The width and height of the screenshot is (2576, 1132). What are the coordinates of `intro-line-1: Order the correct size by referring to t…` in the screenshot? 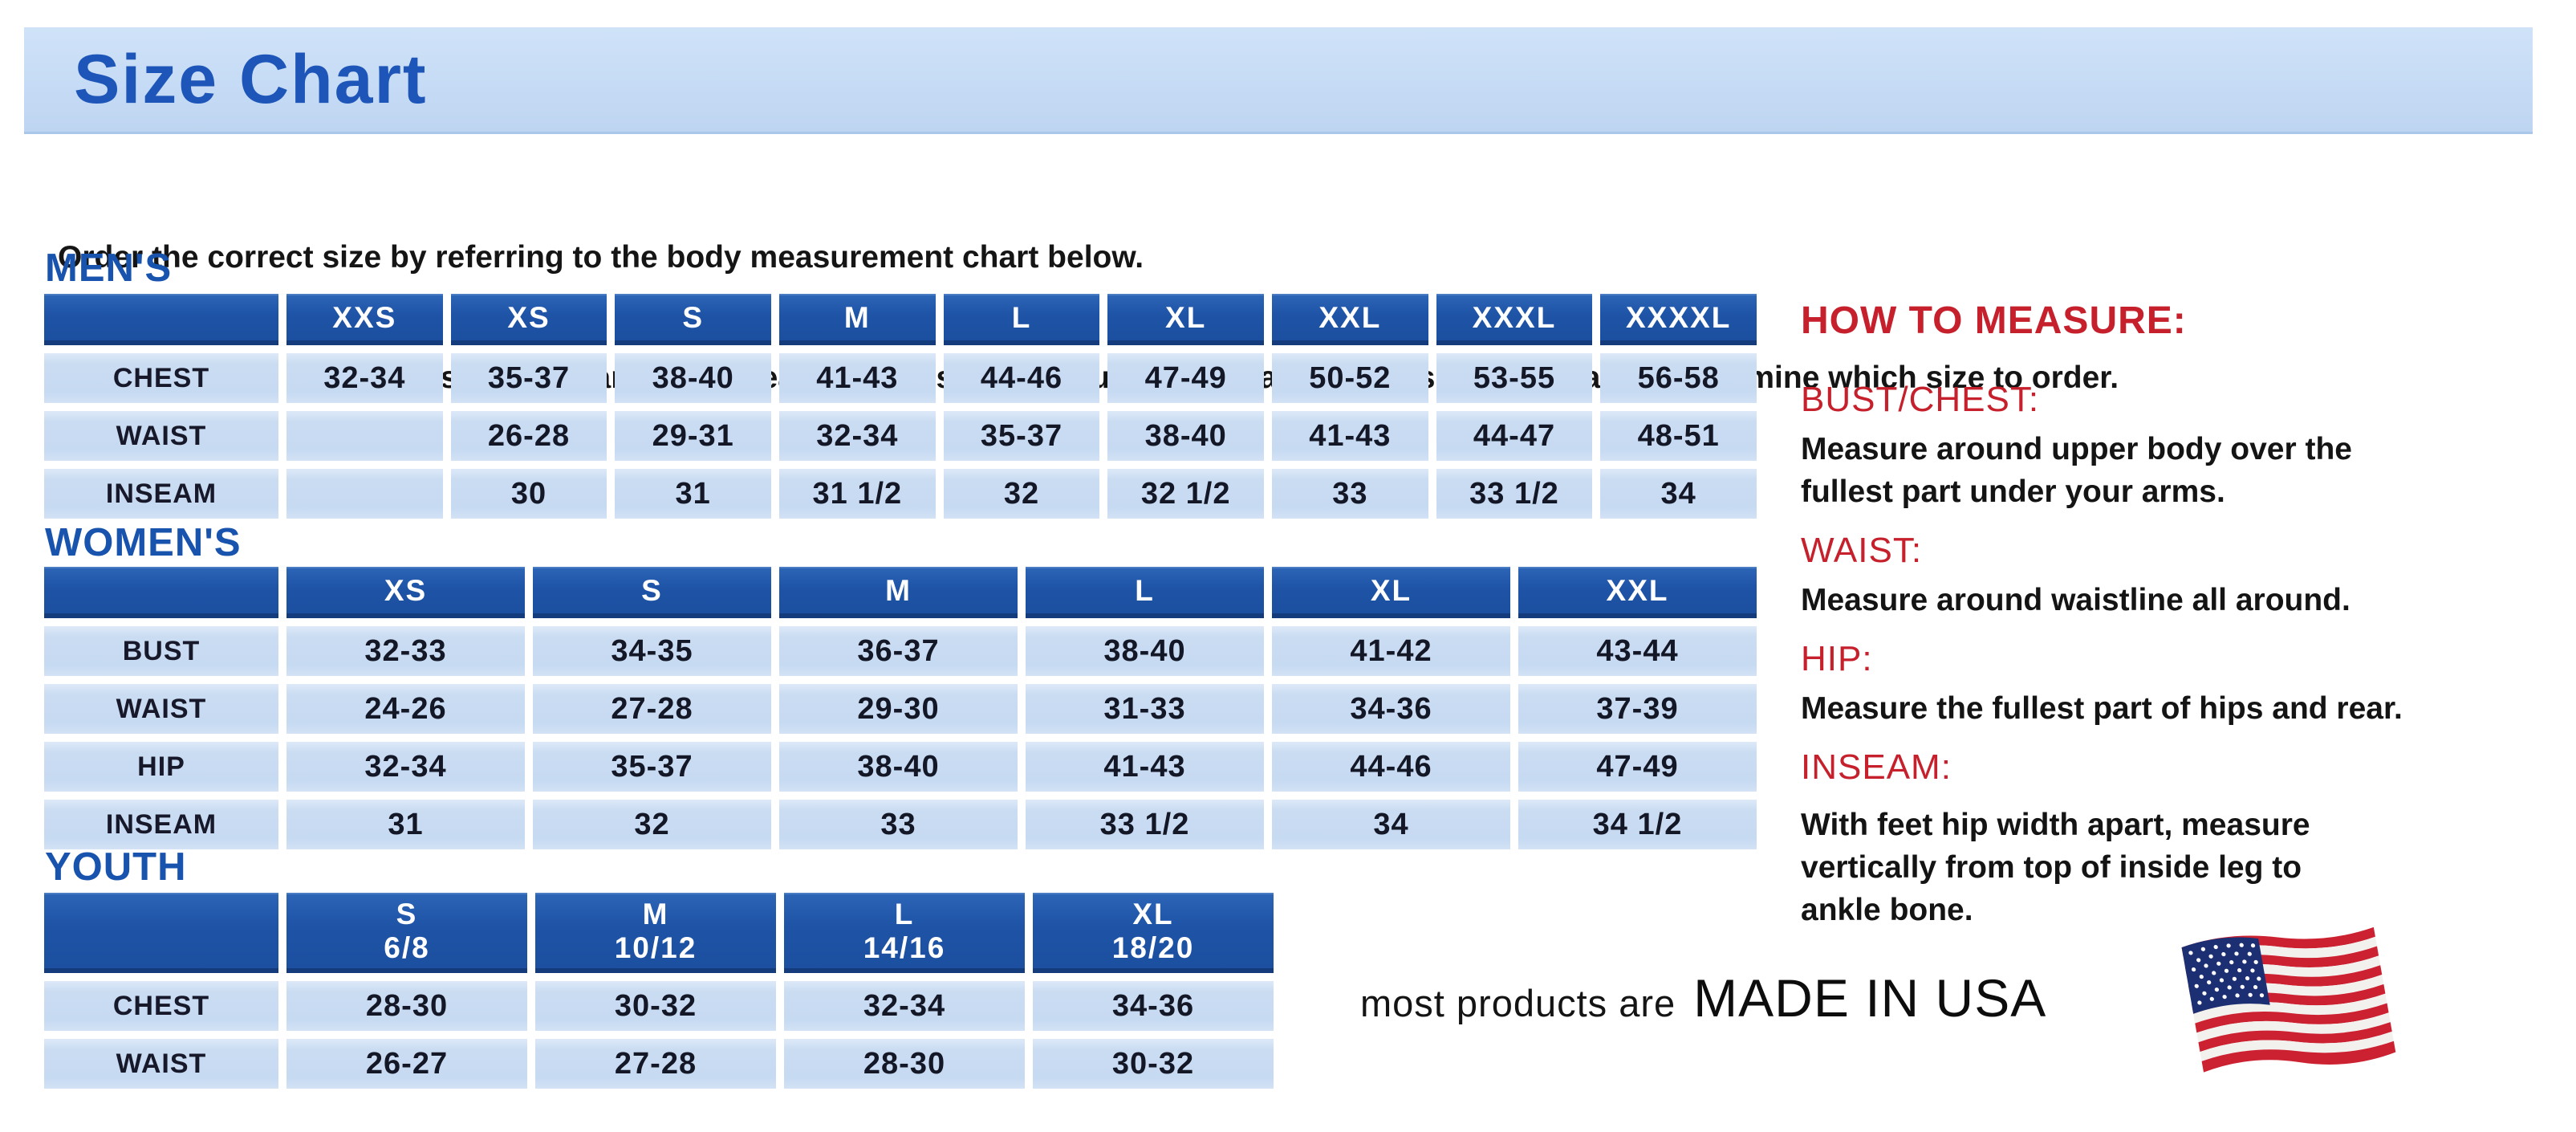 It's located at (601, 258).